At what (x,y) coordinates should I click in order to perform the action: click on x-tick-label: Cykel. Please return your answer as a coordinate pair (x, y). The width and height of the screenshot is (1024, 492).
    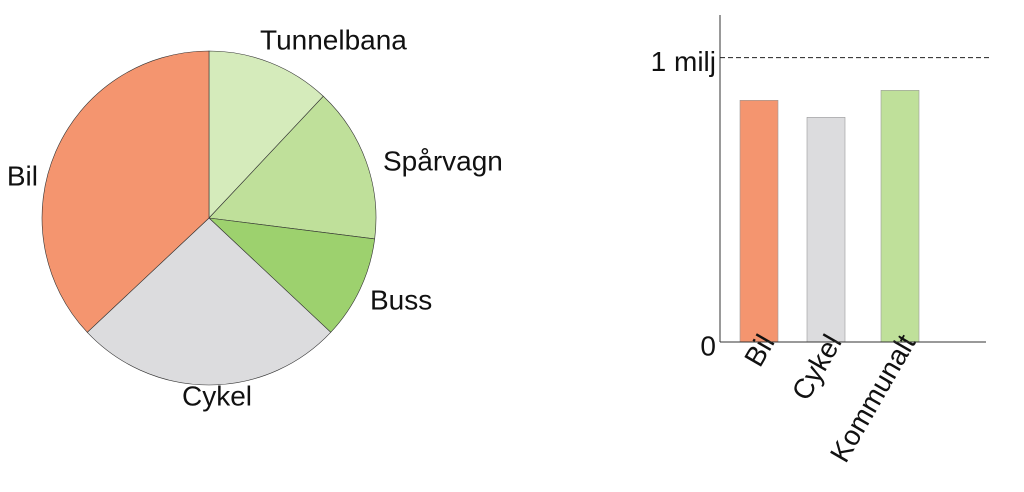
    Looking at the image, I should click on (817, 367).